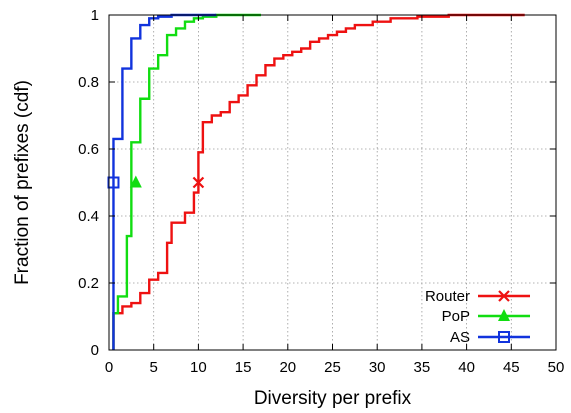 This screenshot has width=571, height=413. Describe the element at coordinates (198, 367) in the screenshot. I see `x-tick-label: 10` at that location.